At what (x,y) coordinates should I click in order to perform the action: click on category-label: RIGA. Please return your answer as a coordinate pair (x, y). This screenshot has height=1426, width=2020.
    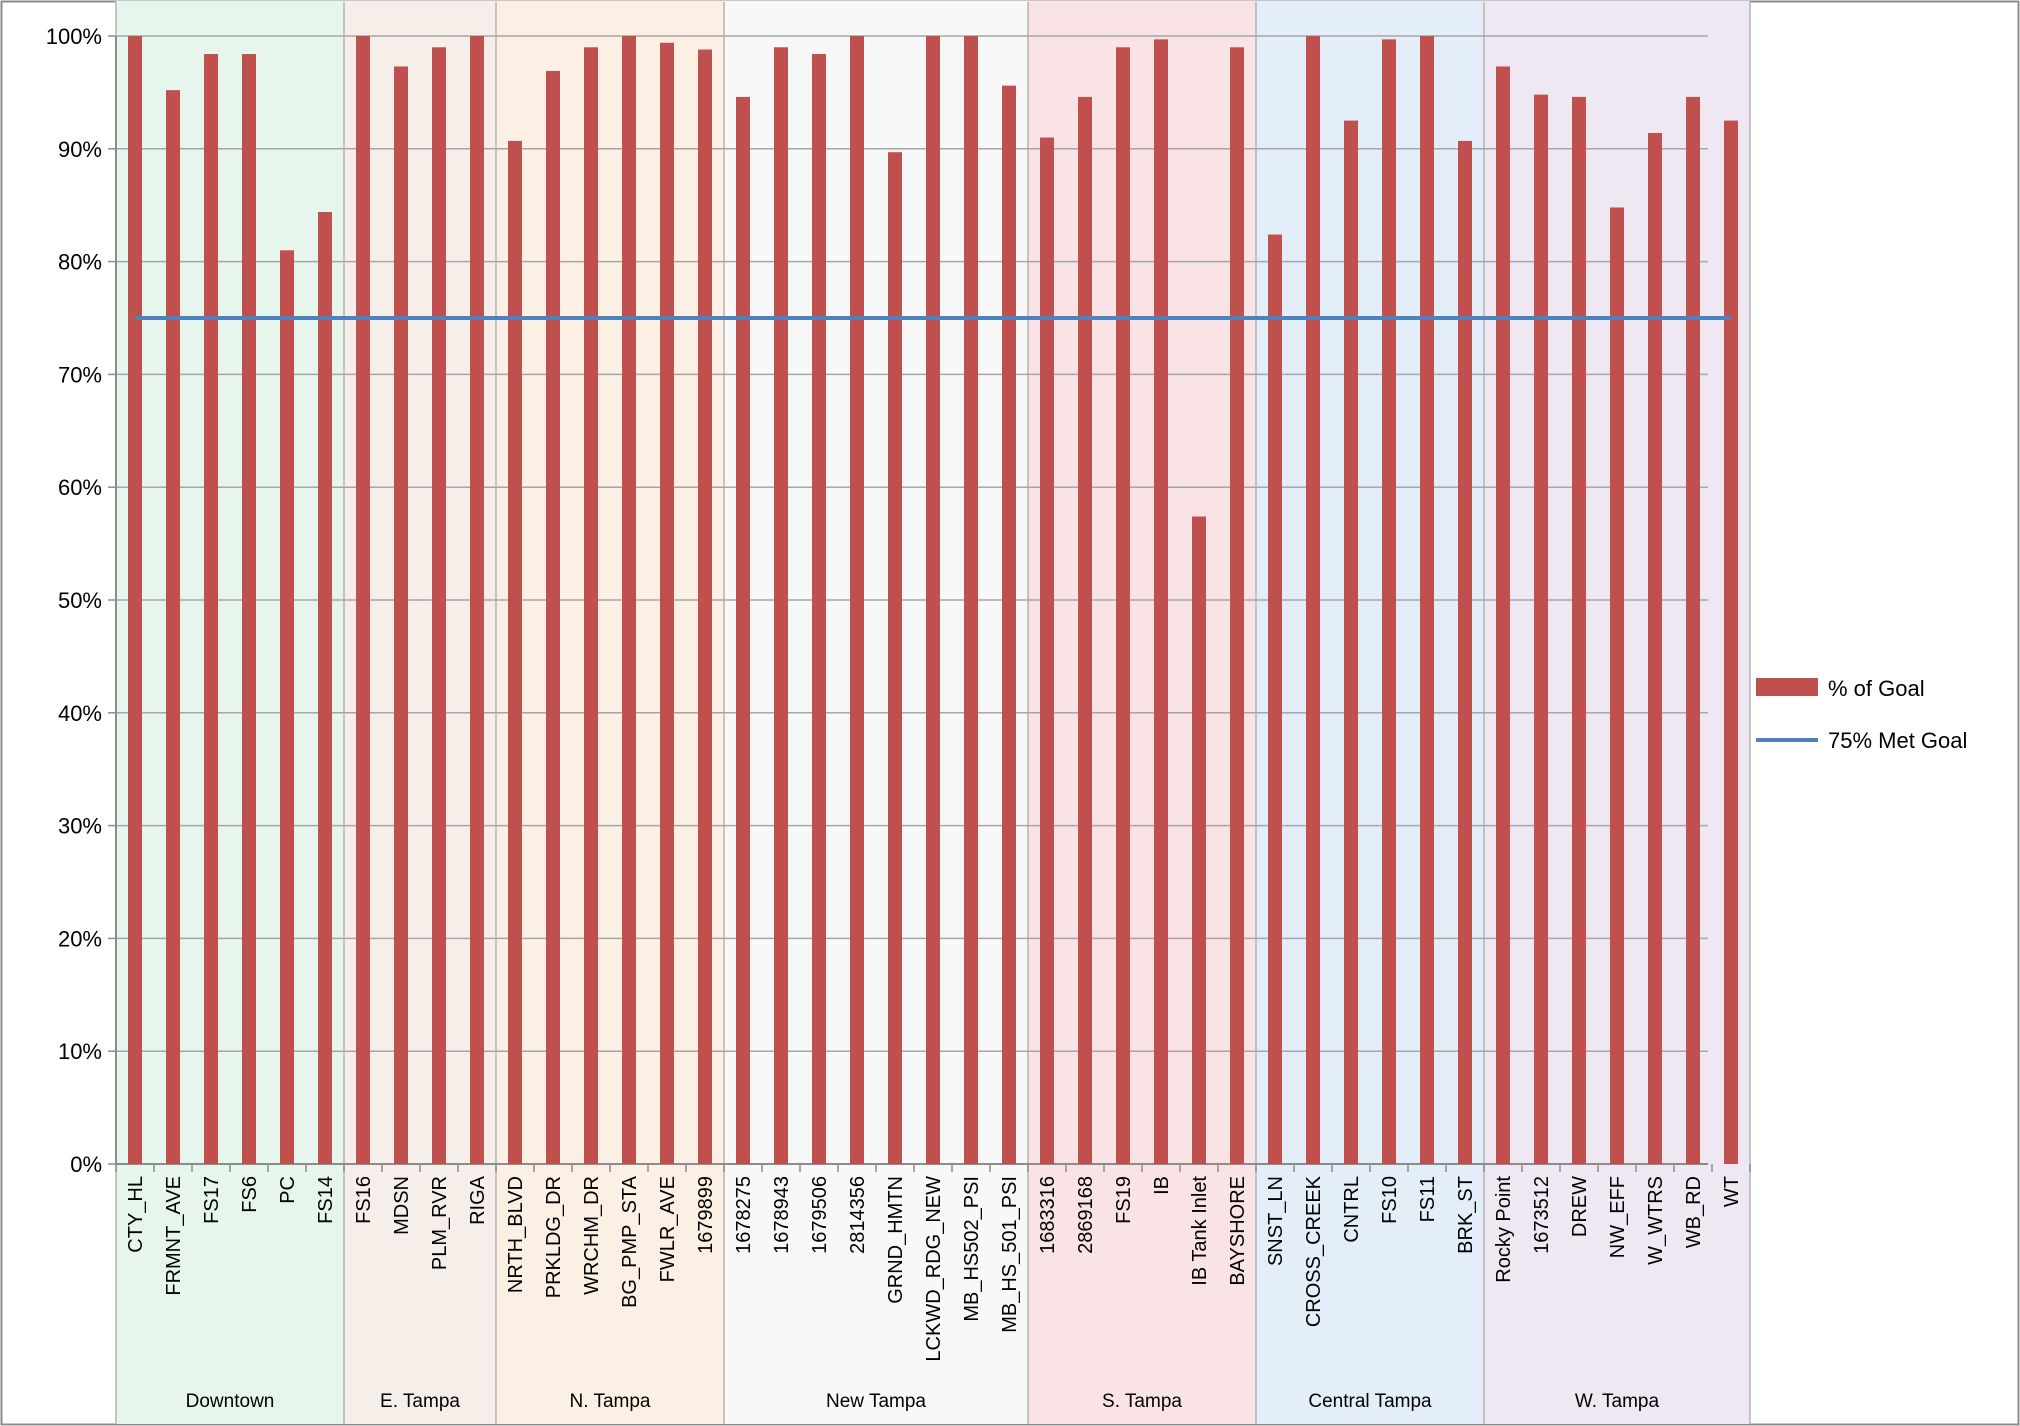
    Looking at the image, I should click on (478, 1200).